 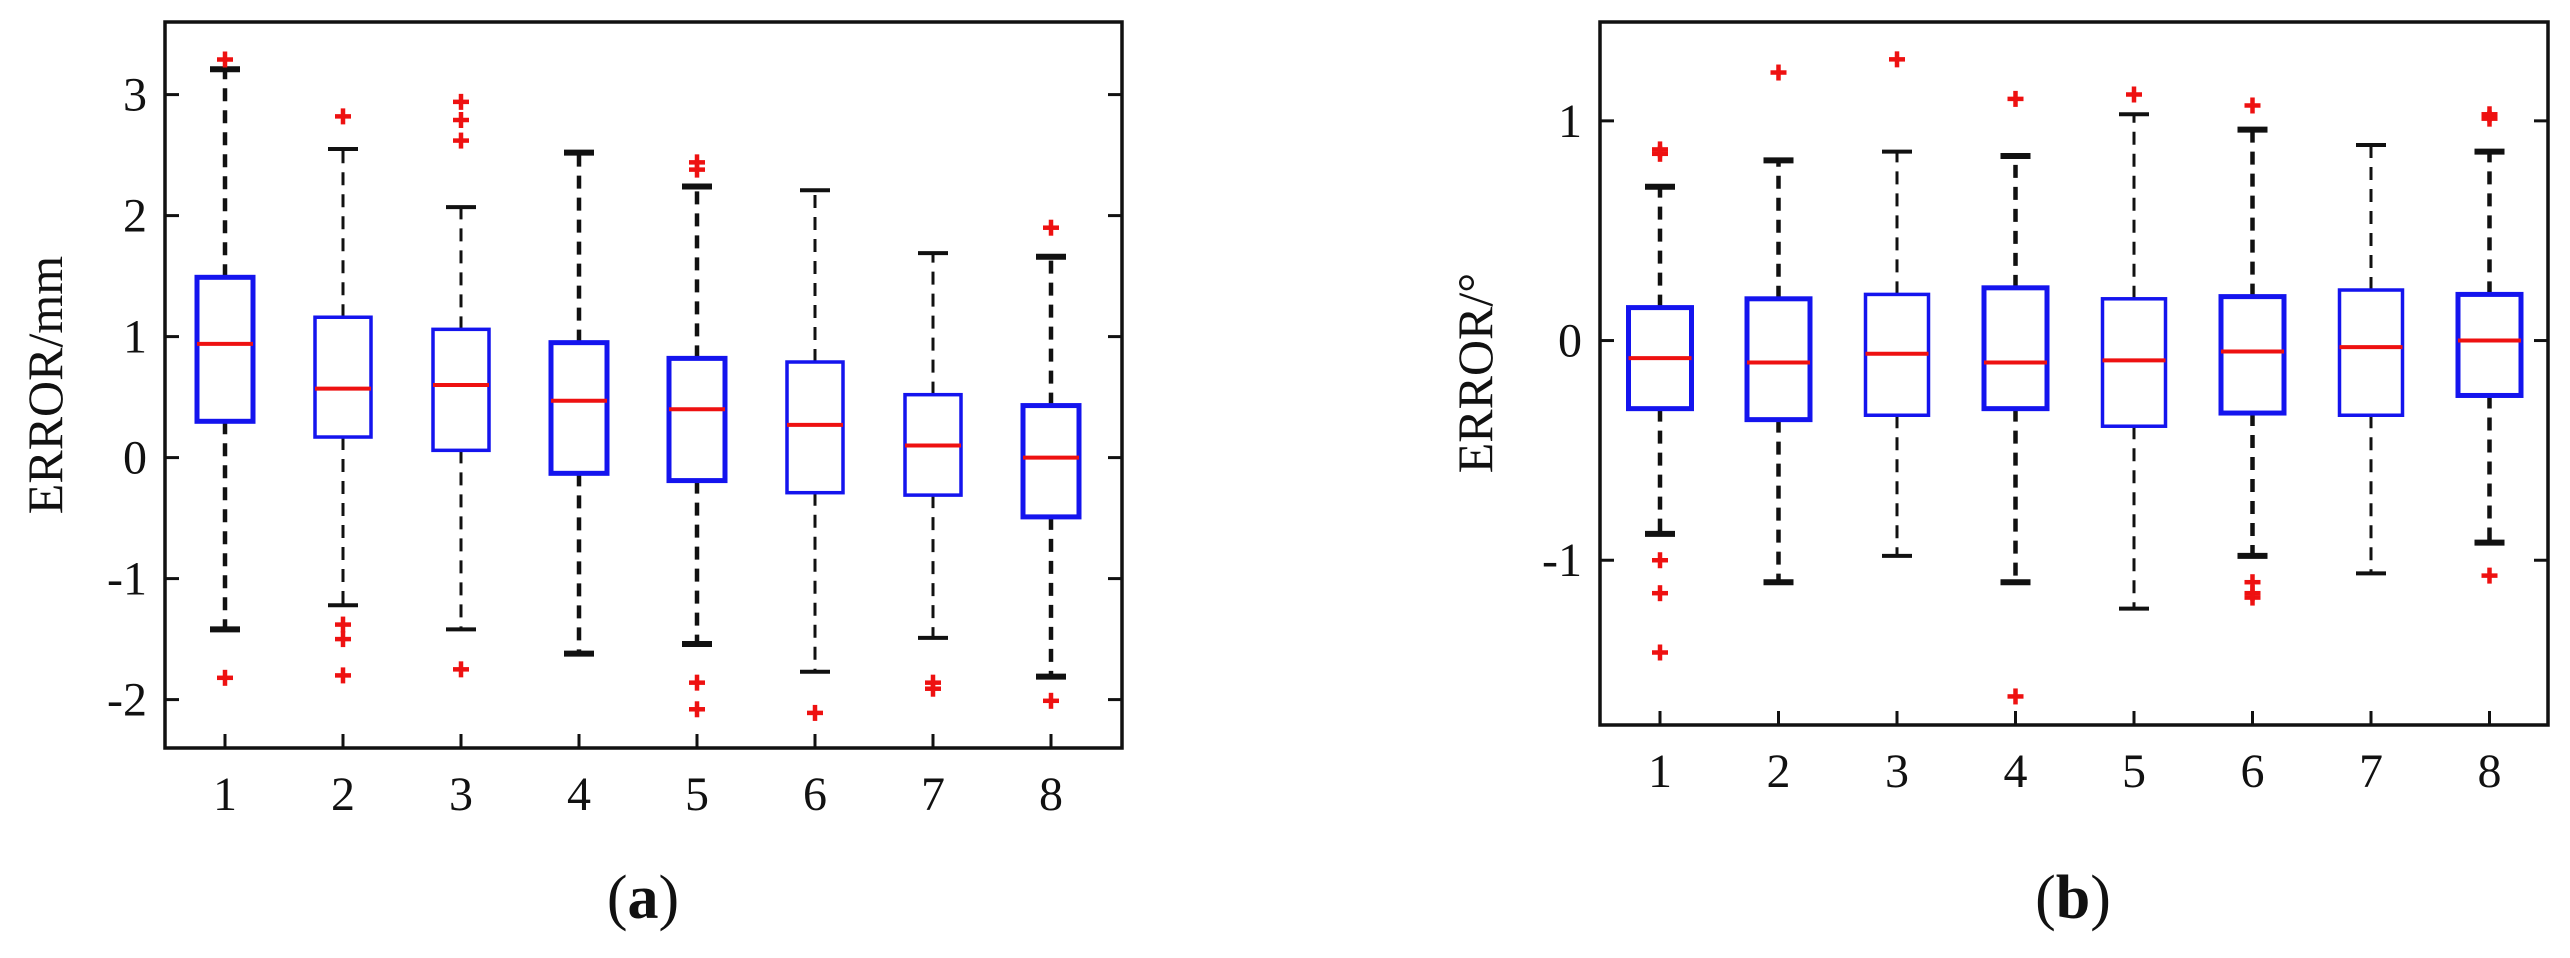 I want to click on panel-b-label: (b), so click(x=2073, y=898).